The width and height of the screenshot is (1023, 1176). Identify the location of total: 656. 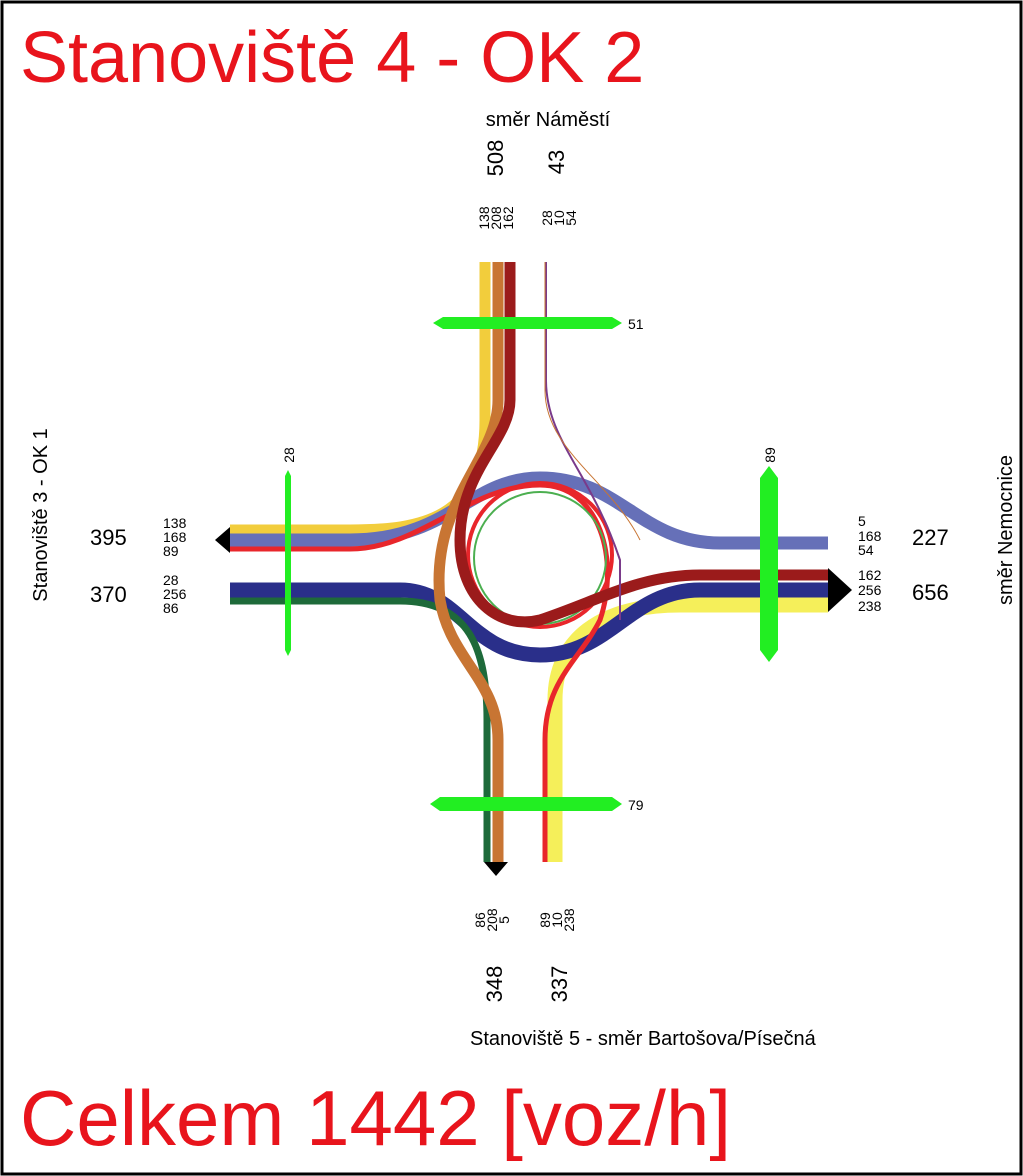
(930, 592).